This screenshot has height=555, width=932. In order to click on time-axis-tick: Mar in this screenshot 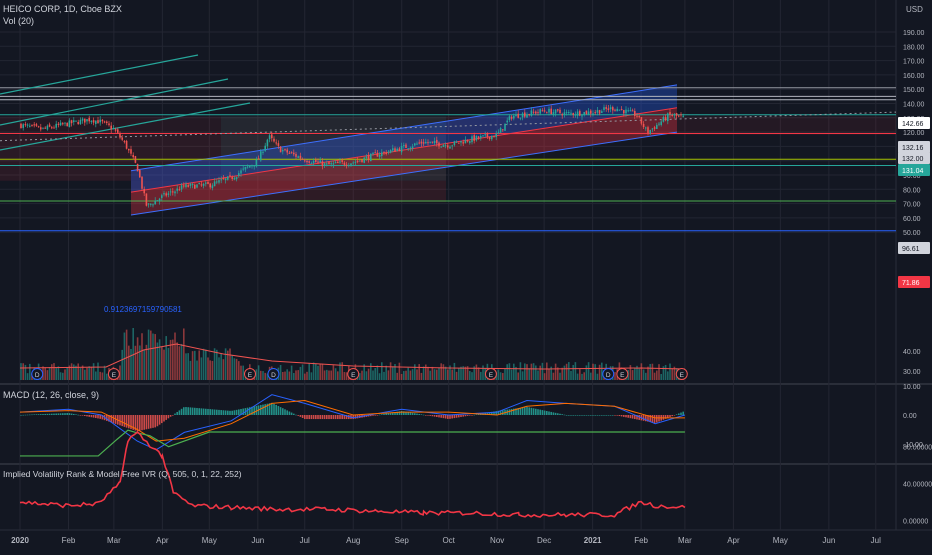, I will do `click(685, 540)`.